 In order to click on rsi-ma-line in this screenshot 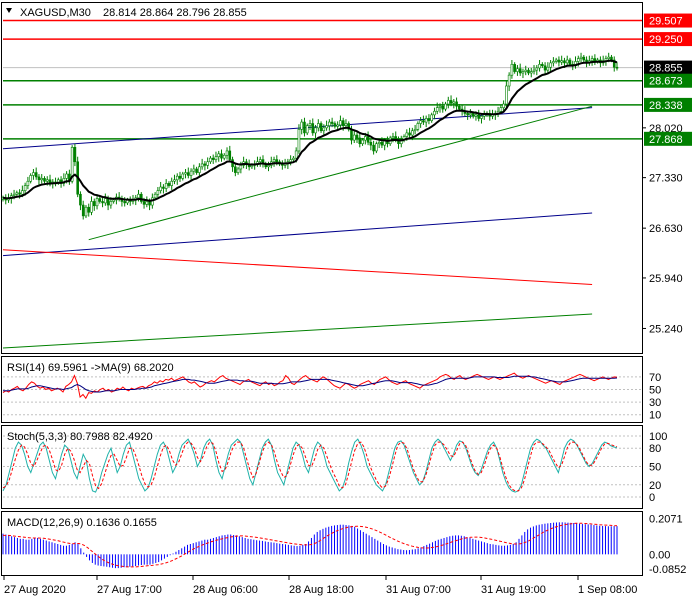, I will do `click(310, 384)`.